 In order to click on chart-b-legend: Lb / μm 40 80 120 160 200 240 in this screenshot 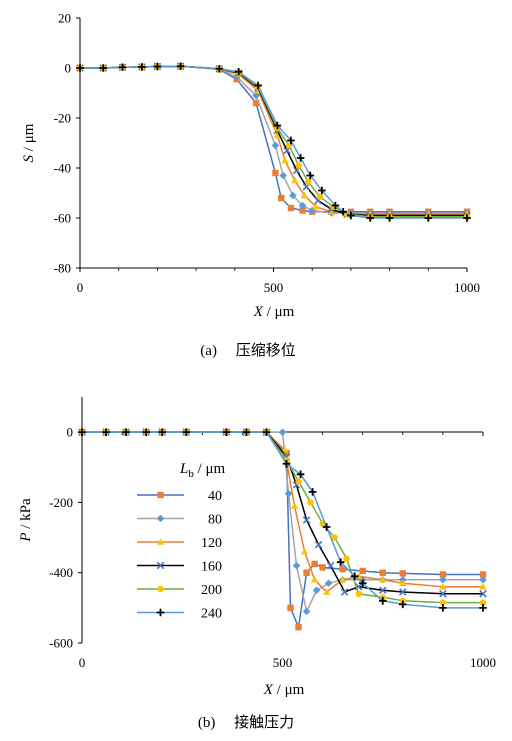, I will do `click(181, 541)`.